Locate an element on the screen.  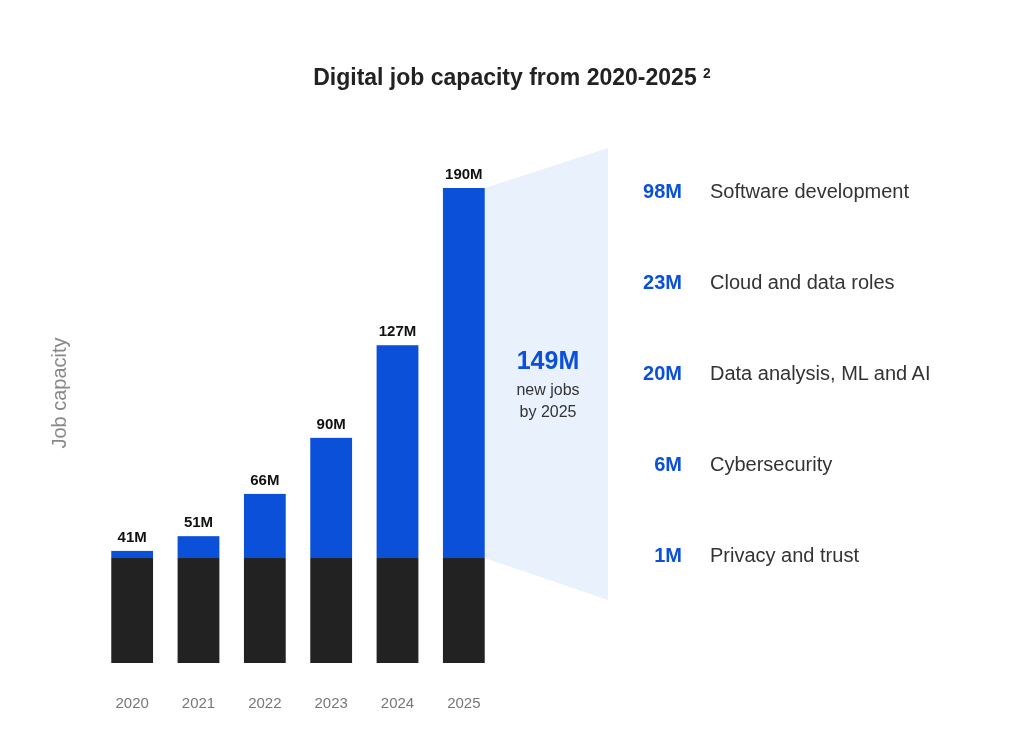
annotation: 51M is located at coordinates (198, 522).